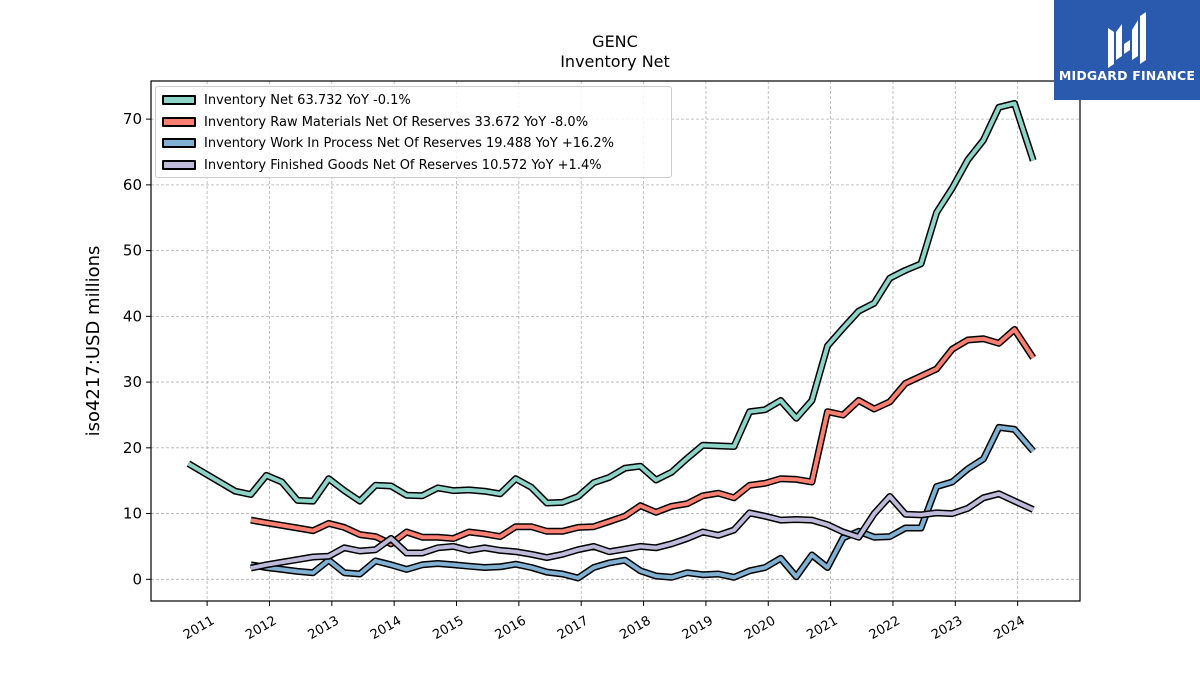 Image resolution: width=1200 pixels, height=675 pixels. I want to click on logo: MIDGARD FINANCE, so click(1127, 50).